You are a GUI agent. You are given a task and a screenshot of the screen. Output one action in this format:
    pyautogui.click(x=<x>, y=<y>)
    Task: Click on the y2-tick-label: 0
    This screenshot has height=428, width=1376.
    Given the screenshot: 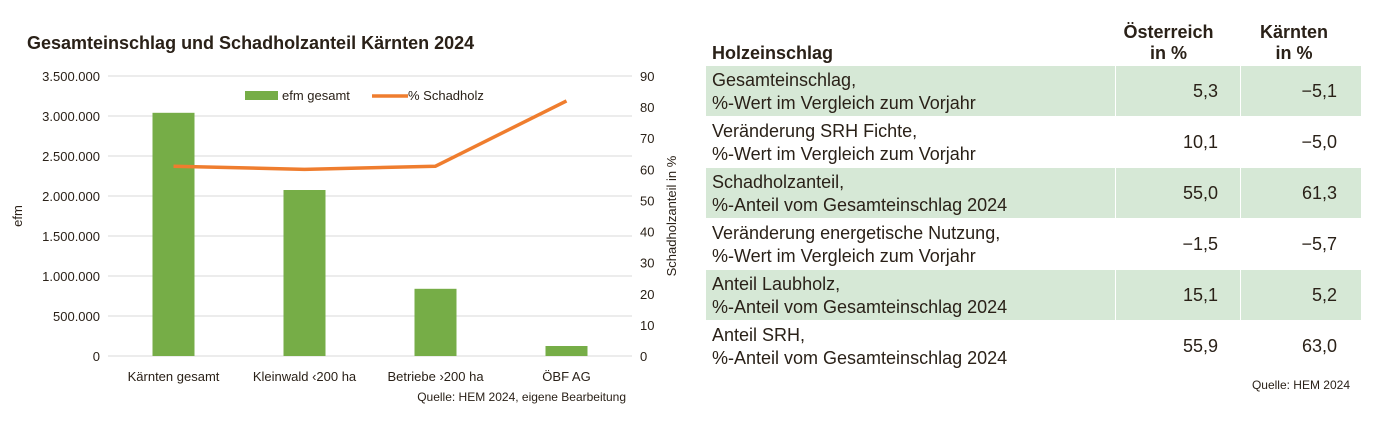 What is the action you would take?
    pyautogui.click(x=643, y=356)
    